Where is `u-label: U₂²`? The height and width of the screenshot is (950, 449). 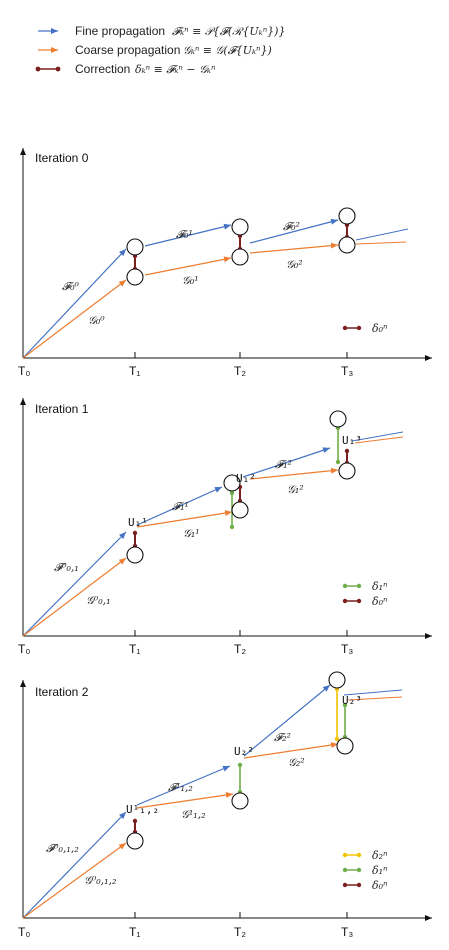
u-label: U₂² is located at coordinates (244, 751).